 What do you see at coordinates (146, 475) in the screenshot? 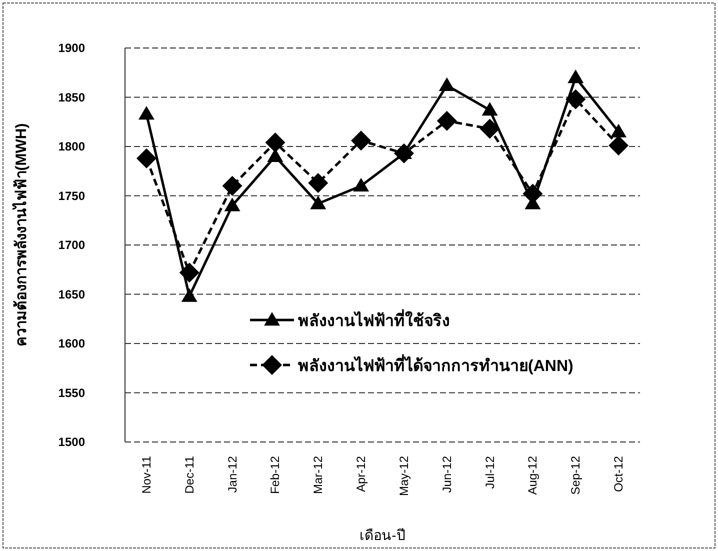
I see `x-tick-label: Nov-11` at bounding box center [146, 475].